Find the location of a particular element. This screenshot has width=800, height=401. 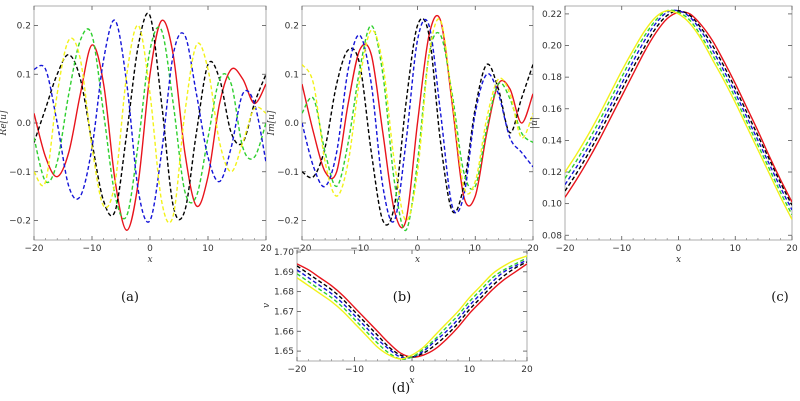

y-tick-label: 0.12 is located at coordinates (552, 173).